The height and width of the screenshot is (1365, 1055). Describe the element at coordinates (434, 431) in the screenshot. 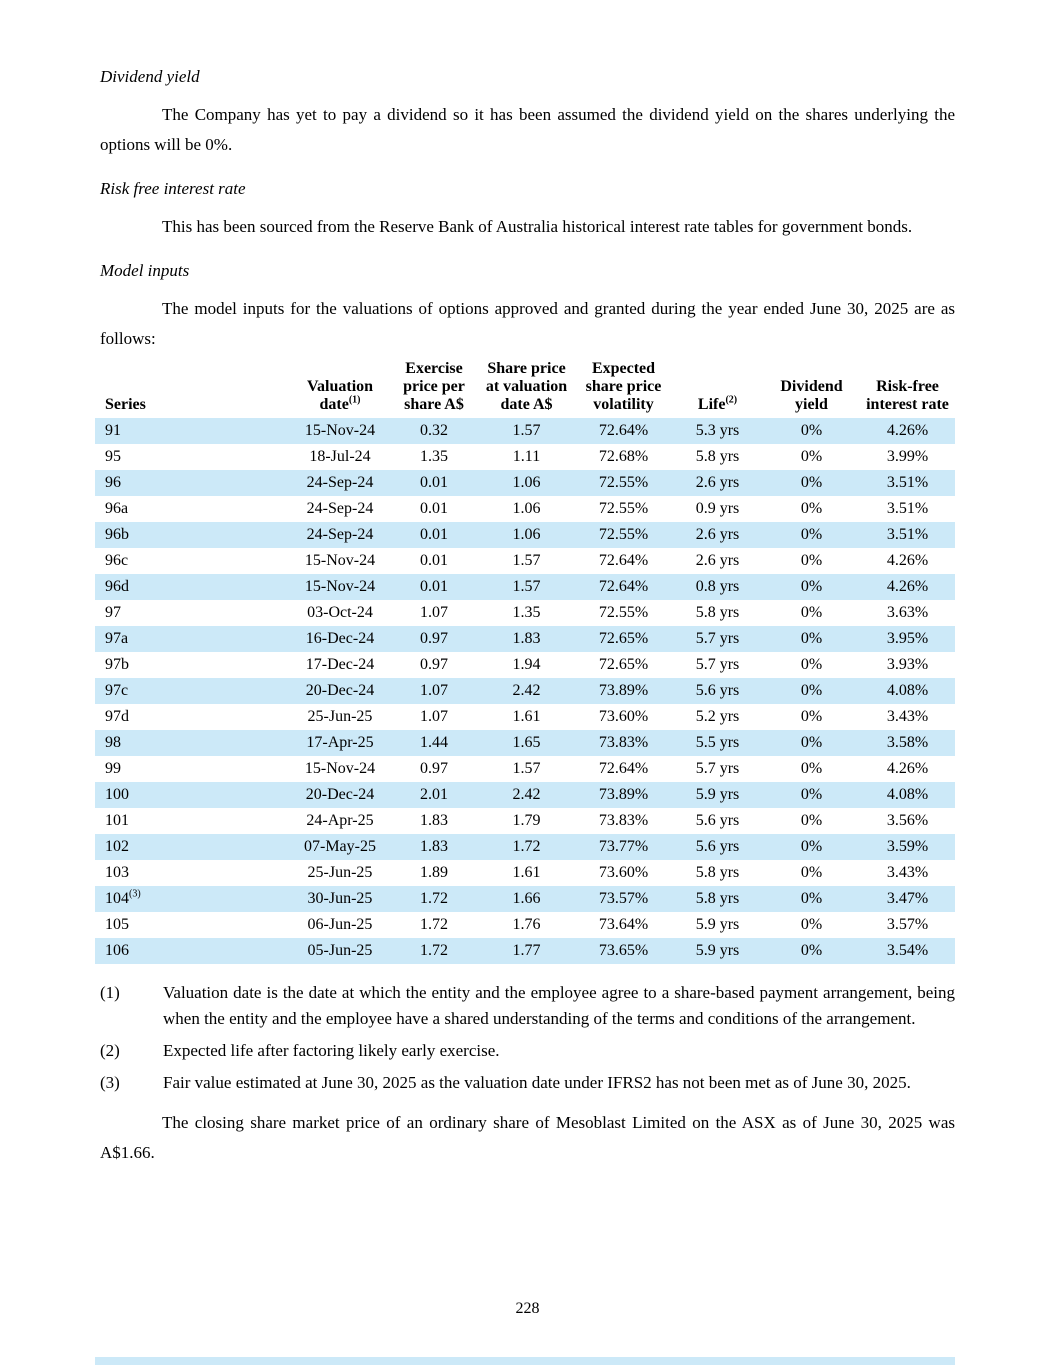

I see `cell-exercise-price: 0.32` at that location.